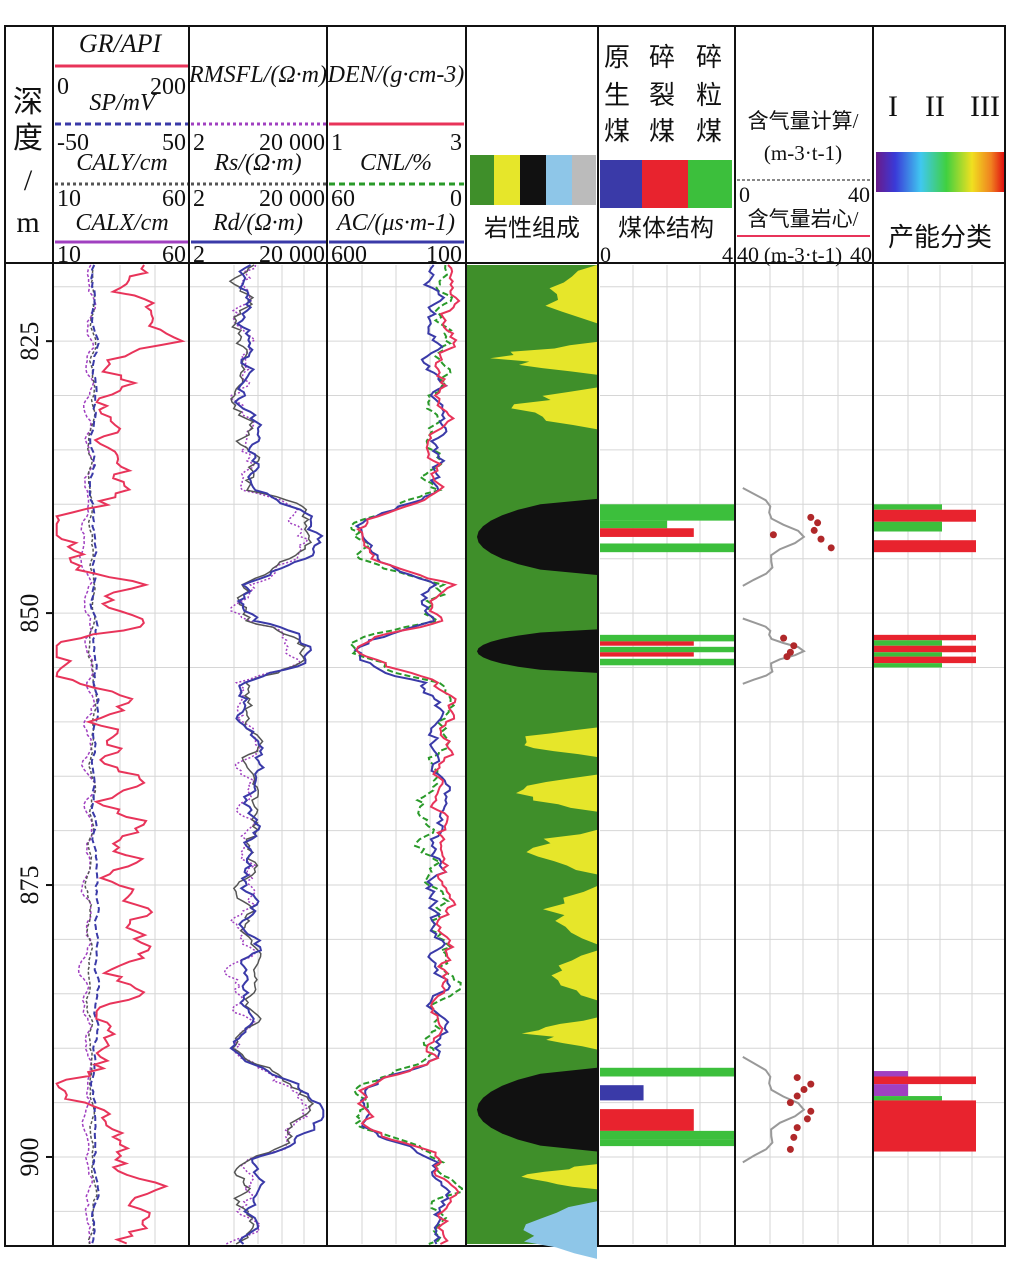  Describe the element at coordinates (662, 57) in the screenshot. I see `cataclastic-coal-char-1: 碎` at that location.